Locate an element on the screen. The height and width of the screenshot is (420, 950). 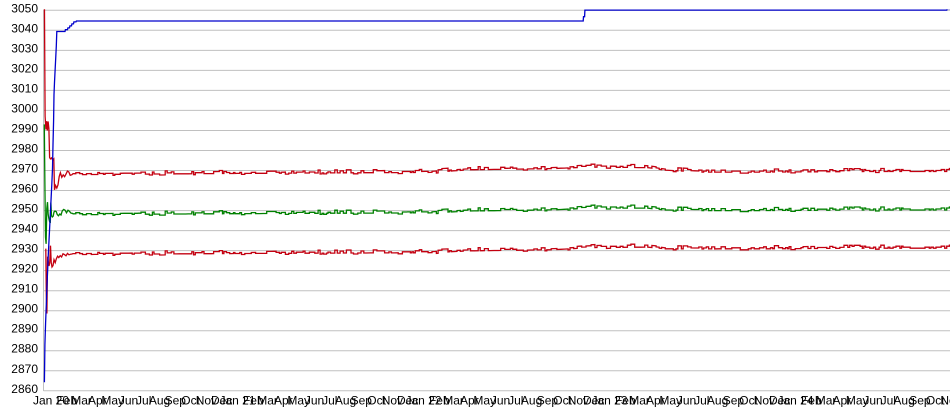
svg-text: 2870 is located at coordinates (24, 369).